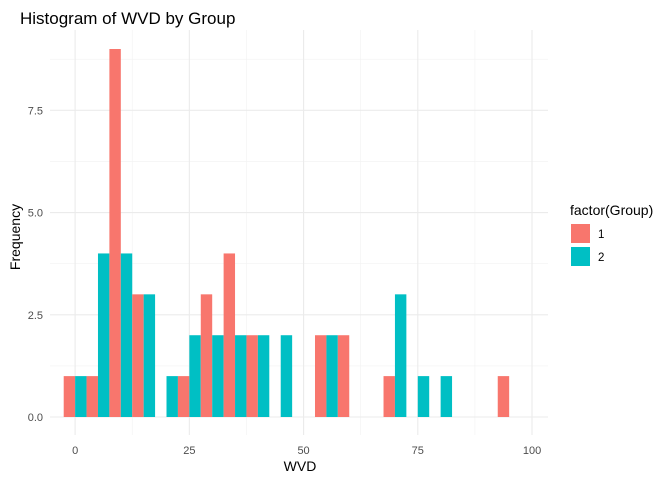  What do you see at coordinates (35, 264) in the screenshot?
I see `y-axis-ticks: 0.0 2.5 5.0 7.5` at bounding box center [35, 264].